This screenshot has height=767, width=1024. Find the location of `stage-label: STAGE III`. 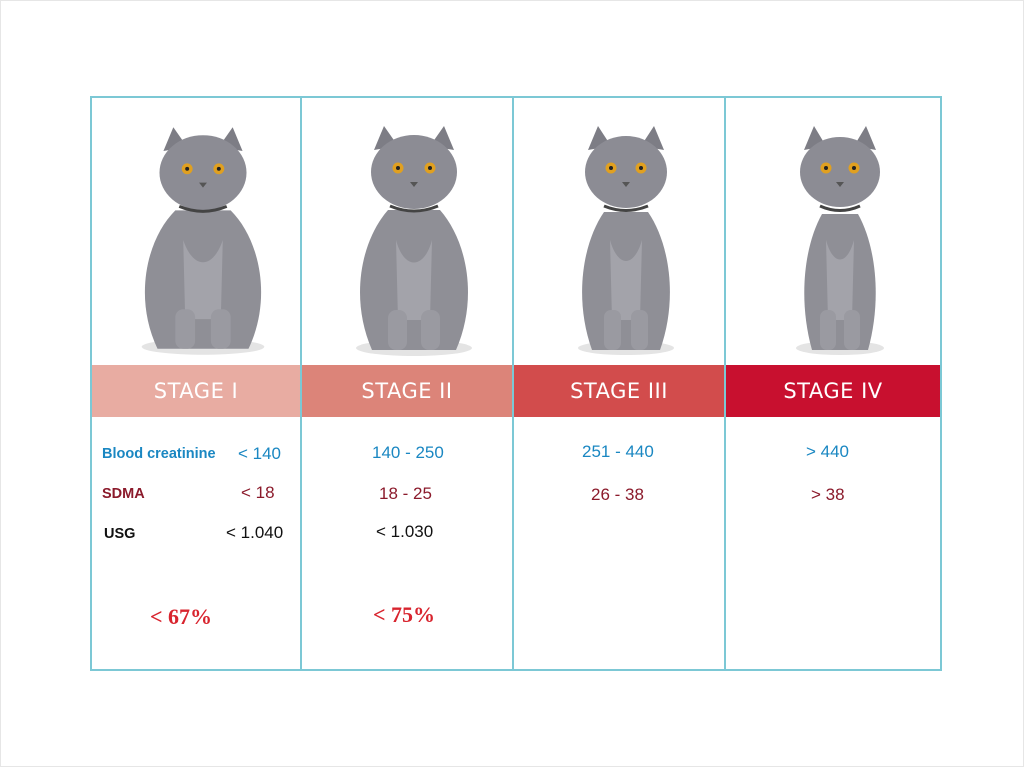

stage-label: STAGE III is located at coordinates (619, 391).